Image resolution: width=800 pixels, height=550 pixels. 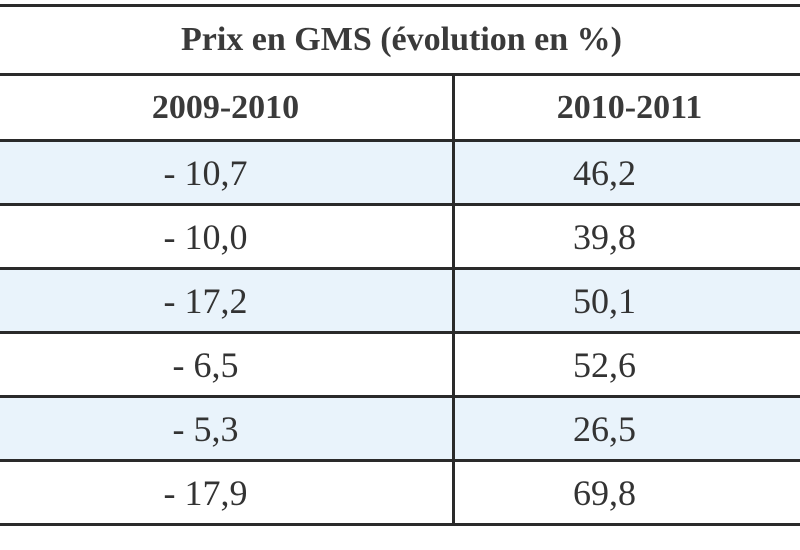 I want to click on table-row: - 10,0 39,8, so click(x=400, y=236).